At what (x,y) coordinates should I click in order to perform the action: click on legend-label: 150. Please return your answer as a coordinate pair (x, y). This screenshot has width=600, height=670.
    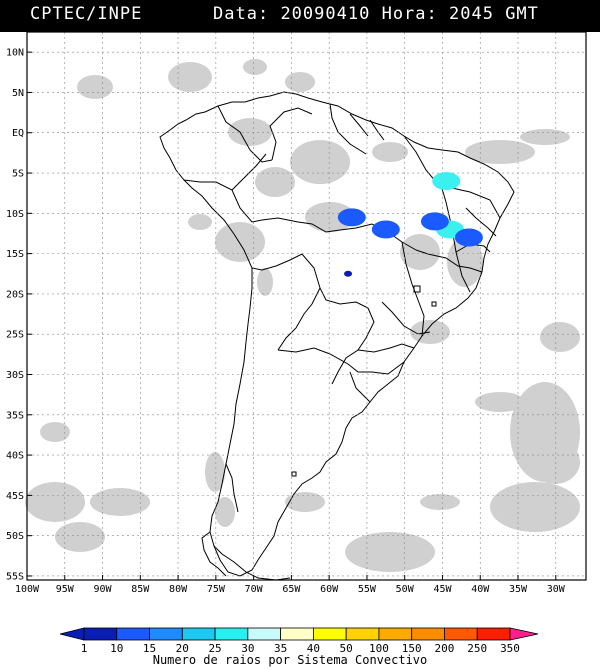
    Looking at the image, I should click on (412, 648).